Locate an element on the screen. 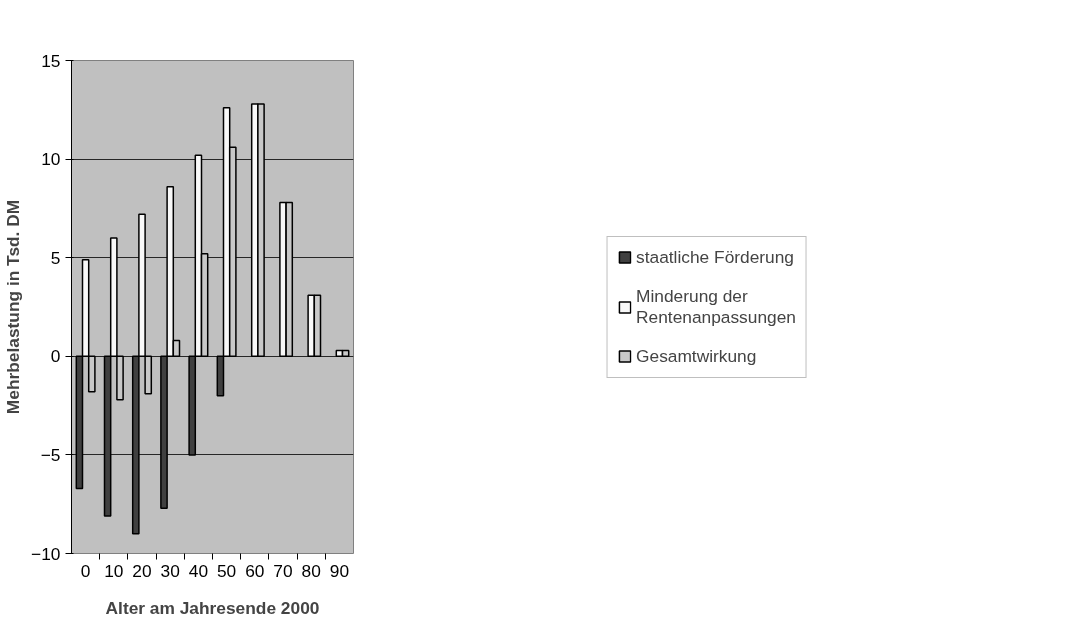  x-tick-label: 30 is located at coordinates (170, 570).